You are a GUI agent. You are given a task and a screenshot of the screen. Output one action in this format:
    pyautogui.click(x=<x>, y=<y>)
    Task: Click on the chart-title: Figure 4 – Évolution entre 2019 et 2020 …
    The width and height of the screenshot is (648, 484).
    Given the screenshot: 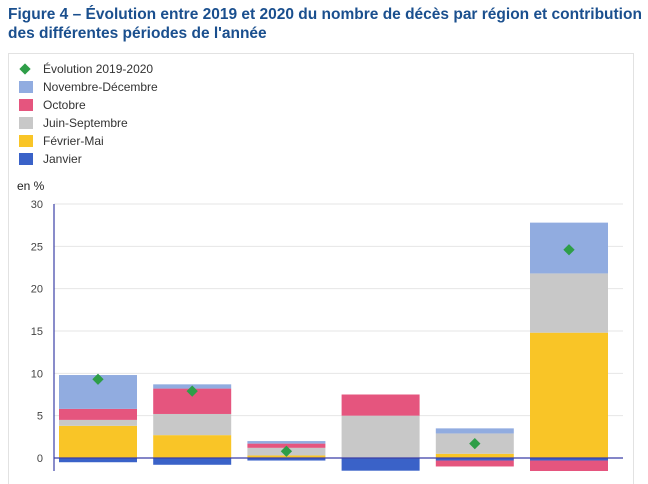 What is the action you would take?
    pyautogui.click(x=325, y=24)
    